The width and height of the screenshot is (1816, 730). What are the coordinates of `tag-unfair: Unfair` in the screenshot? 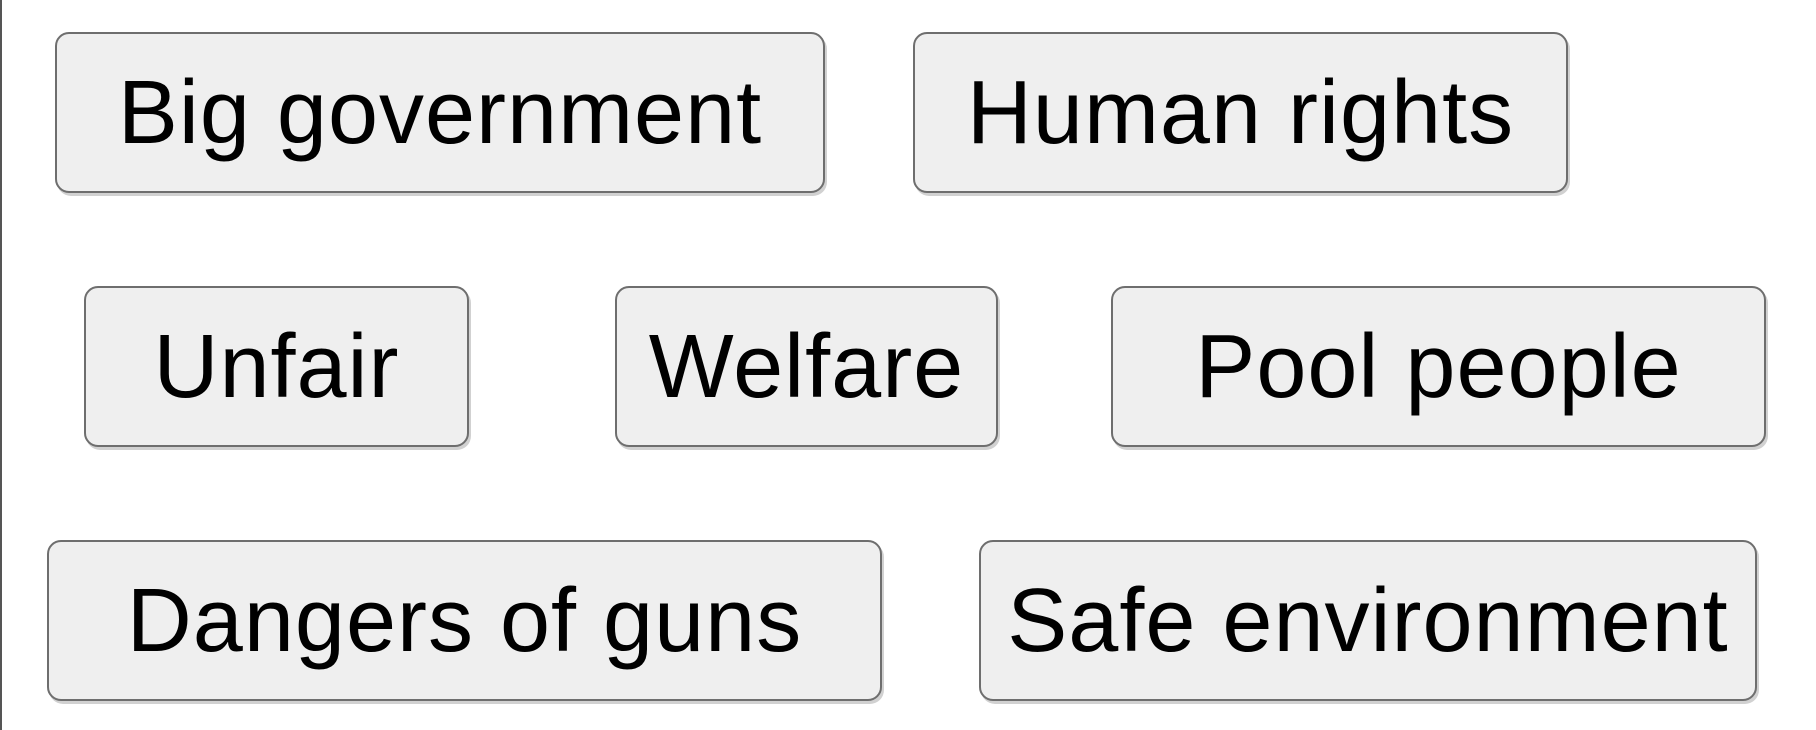 It's located at (276, 366).